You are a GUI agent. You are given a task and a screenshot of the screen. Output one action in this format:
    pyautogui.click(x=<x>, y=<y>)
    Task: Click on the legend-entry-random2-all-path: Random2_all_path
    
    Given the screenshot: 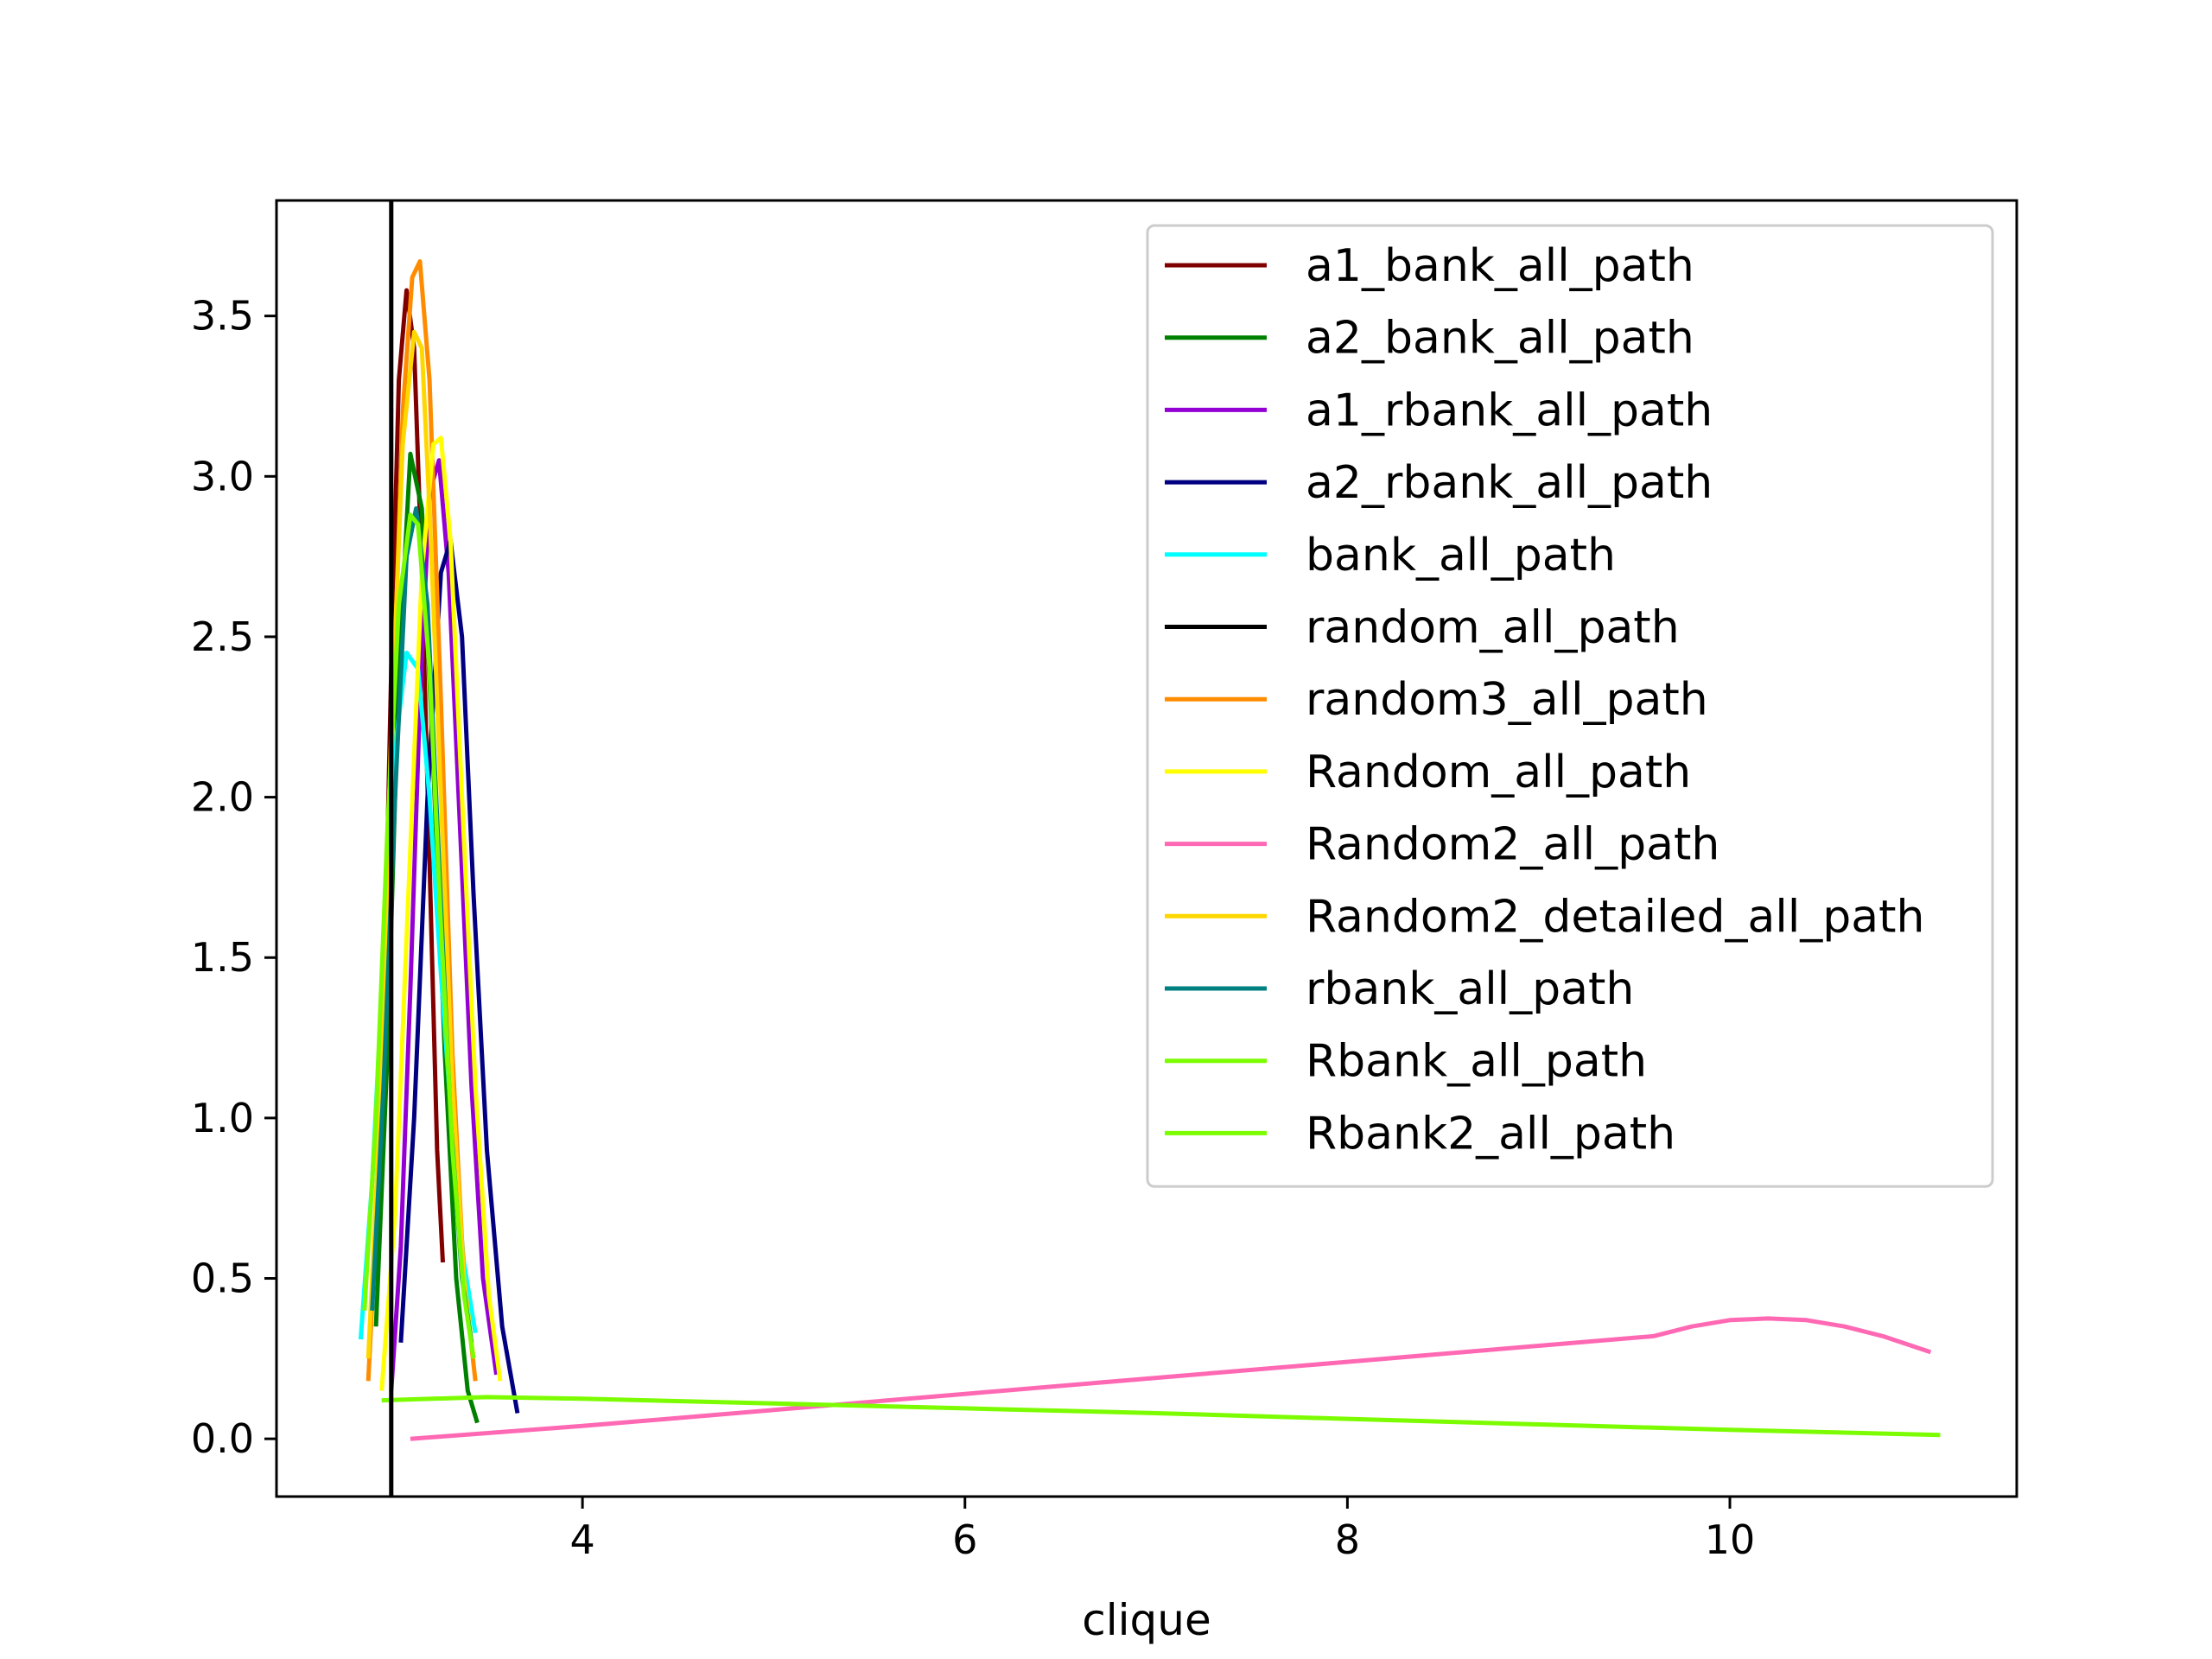 What is the action you would take?
    pyautogui.click(x=1442, y=845)
    